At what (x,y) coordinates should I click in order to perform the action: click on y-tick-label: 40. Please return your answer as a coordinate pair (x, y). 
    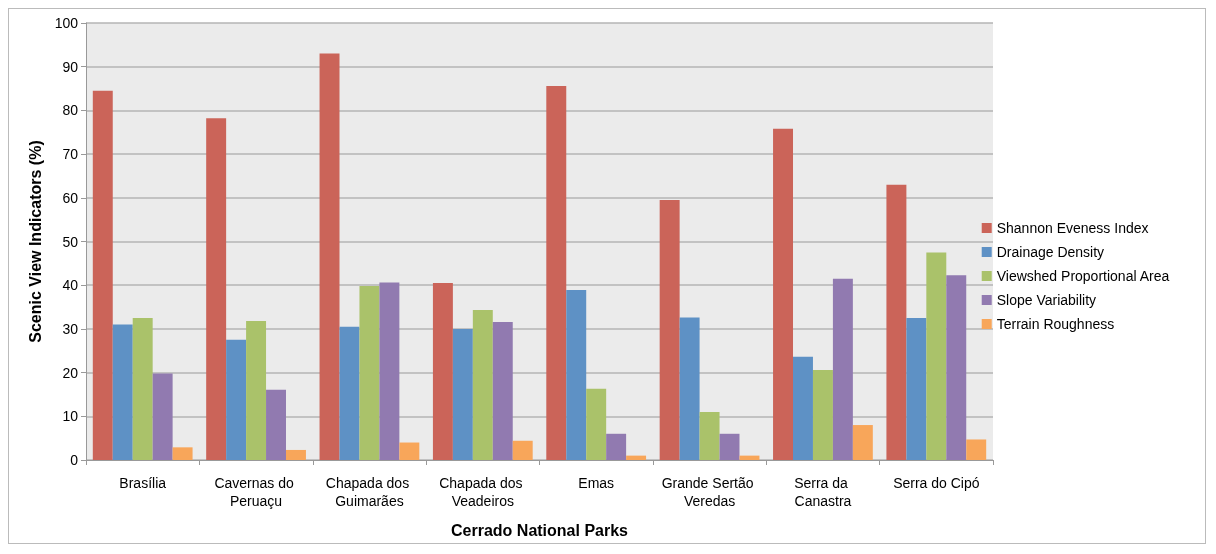
    Looking at the image, I should click on (70, 285).